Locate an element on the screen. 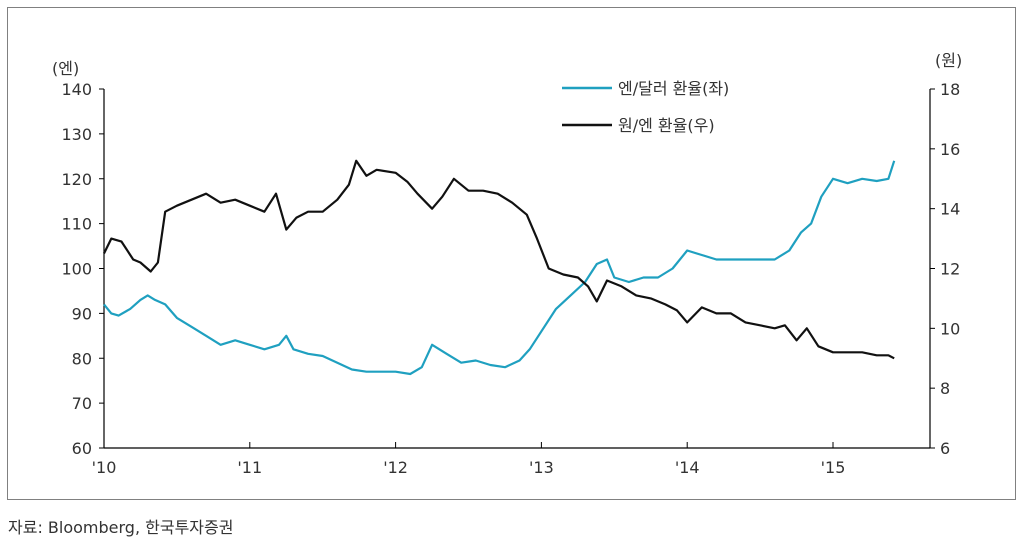  x-tick-label: '14 is located at coordinates (687, 467).